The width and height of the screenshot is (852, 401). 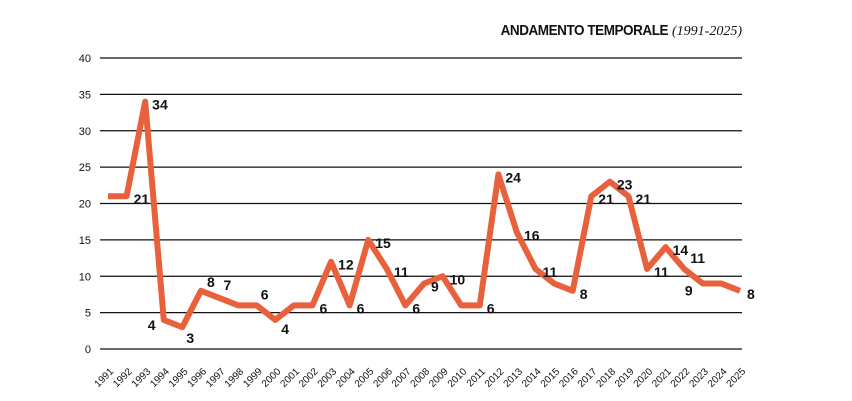 What do you see at coordinates (707, 31) in the screenshot?
I see `title-subtitle: (1991-2025)` at bounding box center [707, 31].